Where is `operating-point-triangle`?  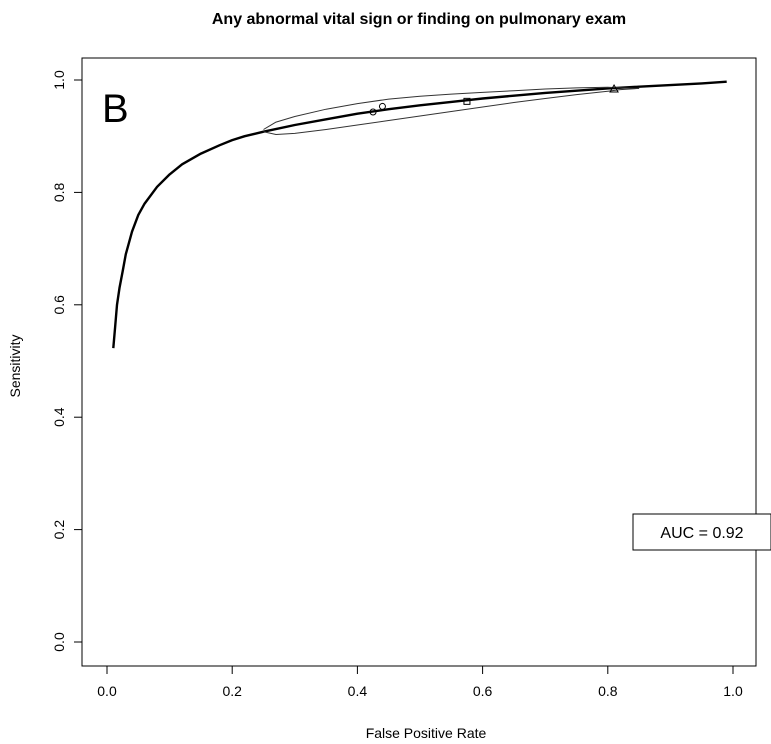 operating-point-triangle is located at coordinates (614, 88).